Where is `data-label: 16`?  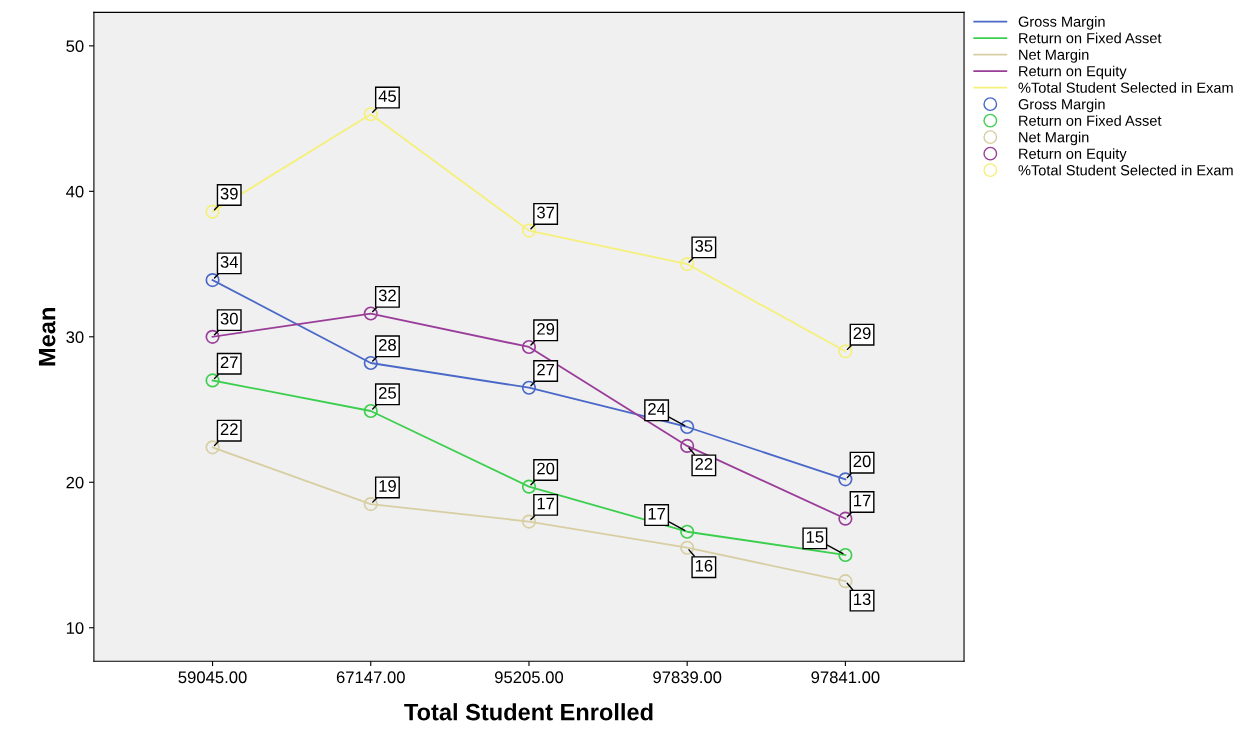
data-label: 16 is located at coordinates (704, 565).